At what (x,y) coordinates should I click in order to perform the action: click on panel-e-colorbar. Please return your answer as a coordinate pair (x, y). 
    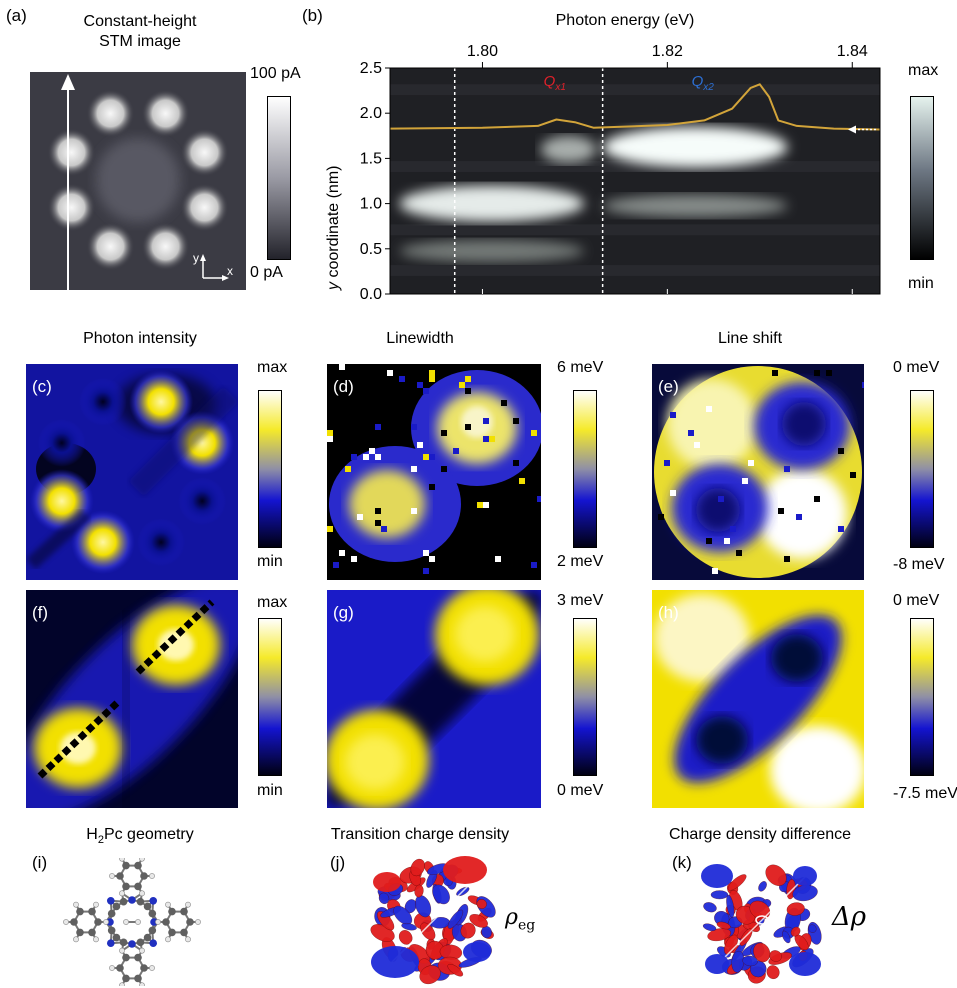
    Looking at the image, I should click on (922, 469).